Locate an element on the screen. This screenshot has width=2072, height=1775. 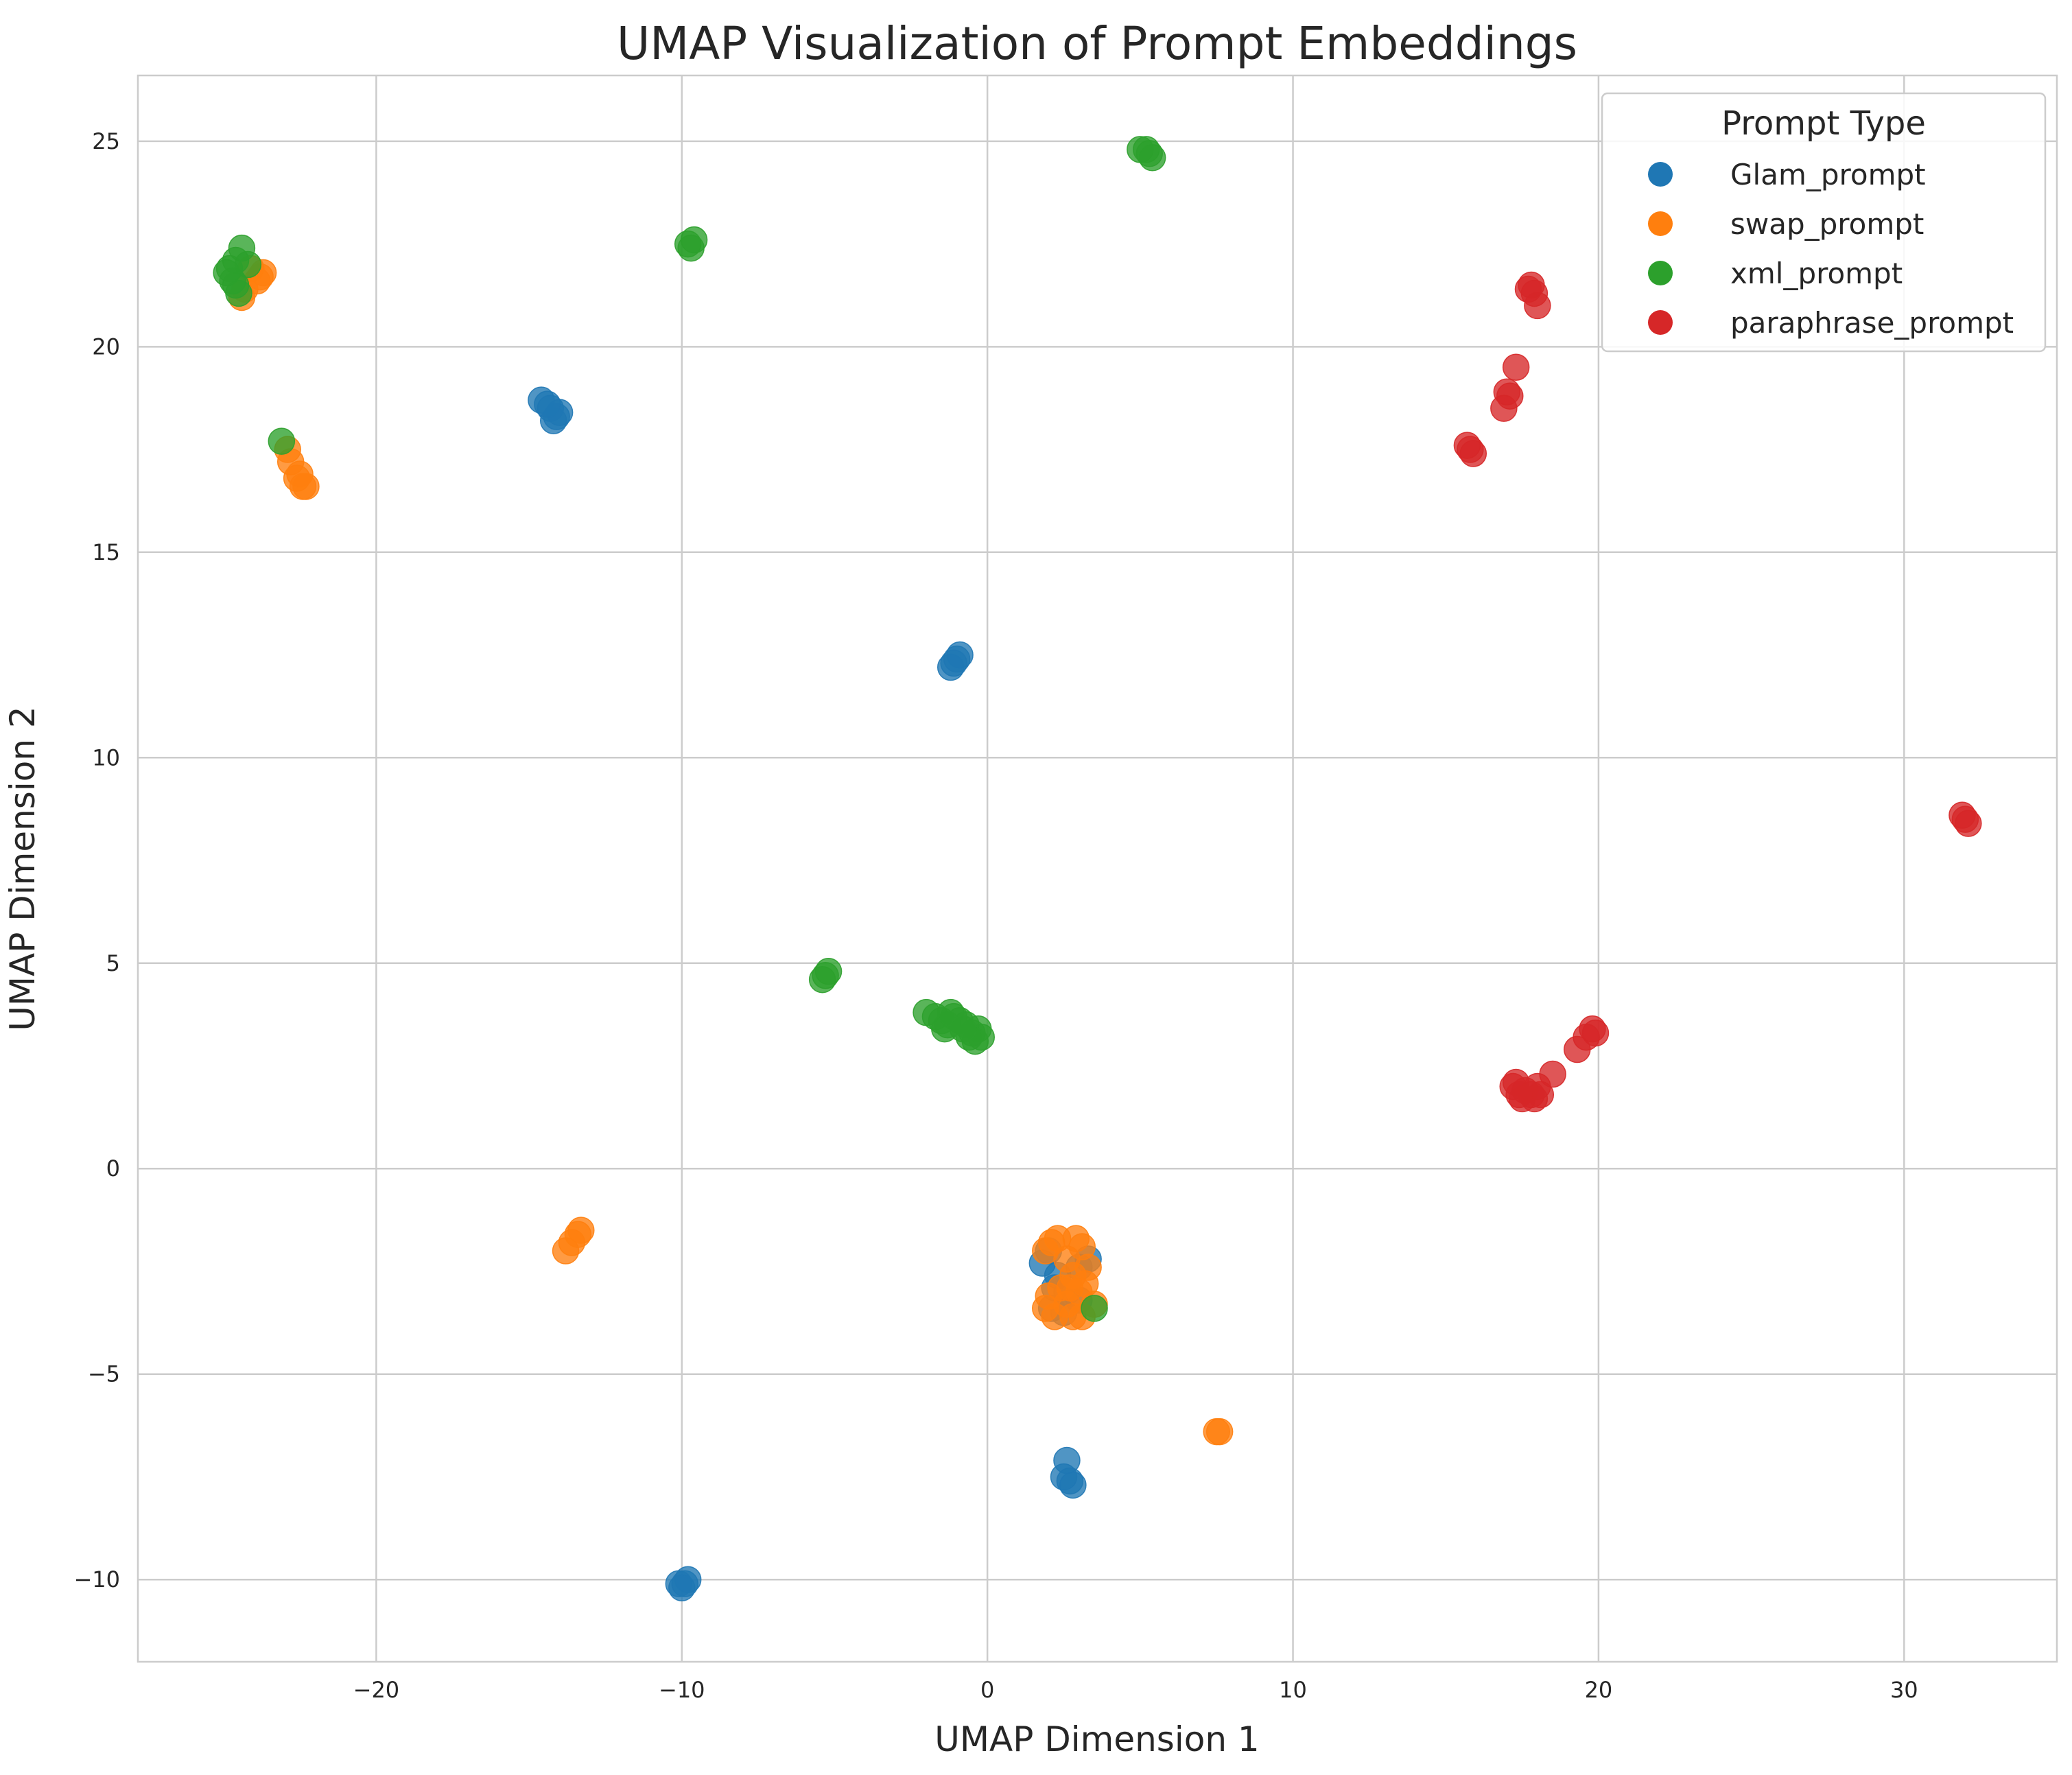
x-axis-label: UMAP Dimension 1 is located at coordinates (1096, 1739).